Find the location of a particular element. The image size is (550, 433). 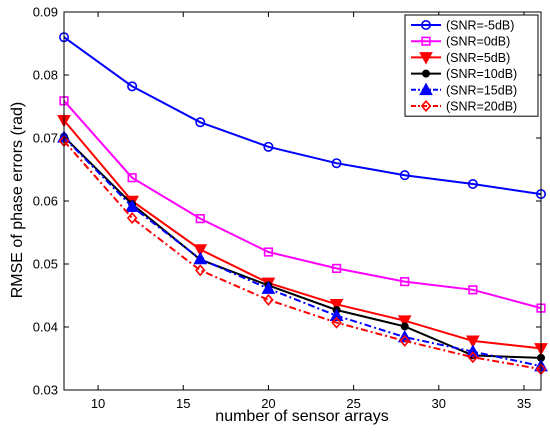

legend-item-snr-10db: (SNR=10dB) is located at coordinates (464, 74).